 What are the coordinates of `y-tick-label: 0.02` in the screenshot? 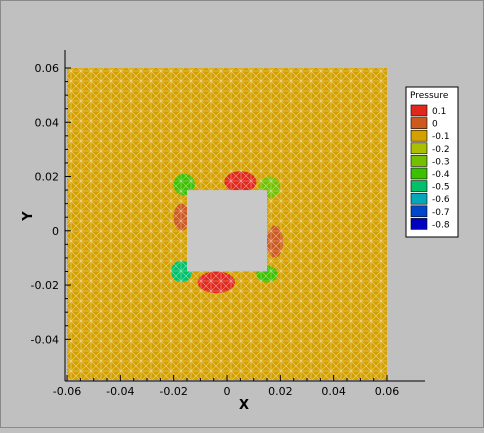 It's located at (47, 177).